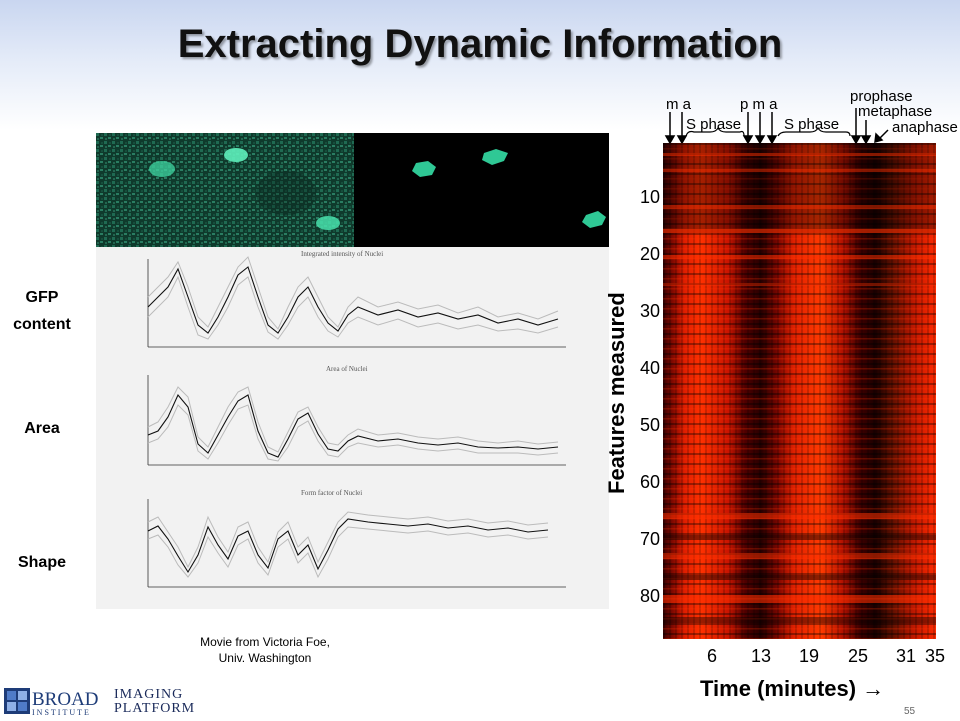  What do you see at coordinates (481, 190) in the screenshot?
I see `segmented-nuclei-image` at bounding box center [481, 190].